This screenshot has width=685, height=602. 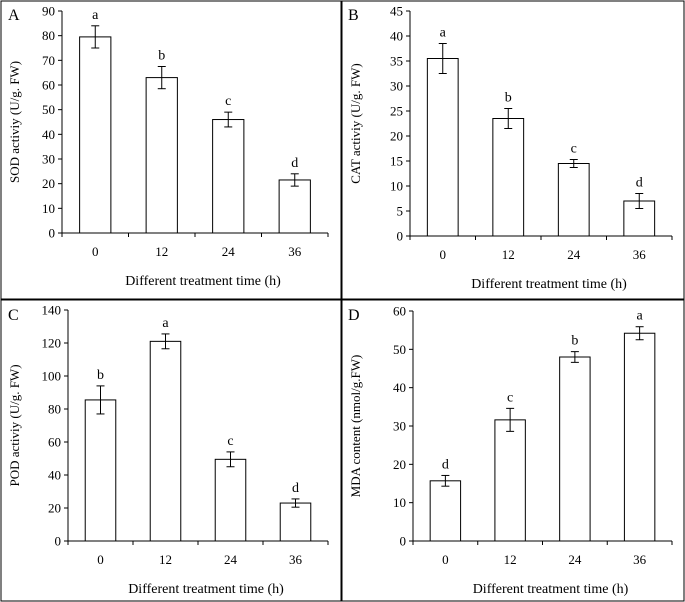 I want to click on y-axis-title: SOD activiy (U/g. FW), so click(x=14, y=122).